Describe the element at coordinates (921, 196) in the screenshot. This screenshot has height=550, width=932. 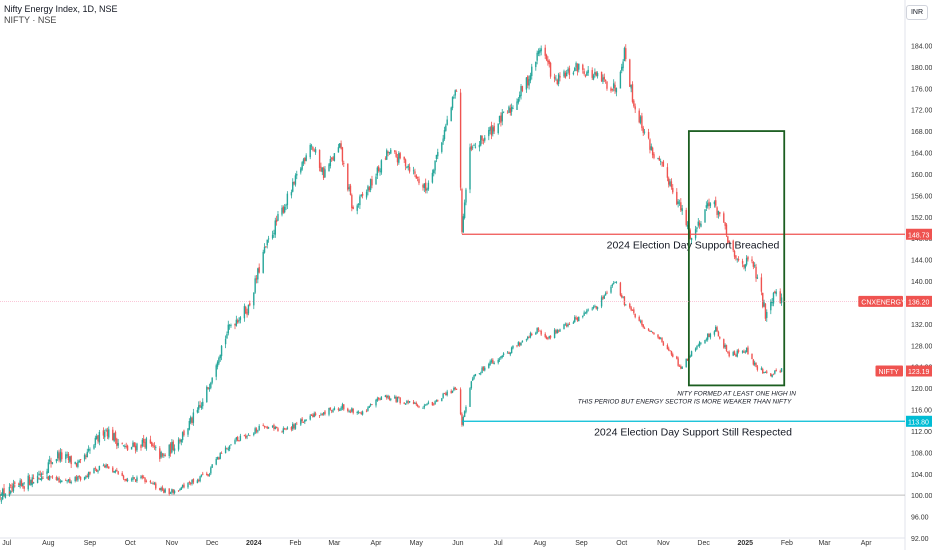
I see `y-tick-label: 156.00` at that location.